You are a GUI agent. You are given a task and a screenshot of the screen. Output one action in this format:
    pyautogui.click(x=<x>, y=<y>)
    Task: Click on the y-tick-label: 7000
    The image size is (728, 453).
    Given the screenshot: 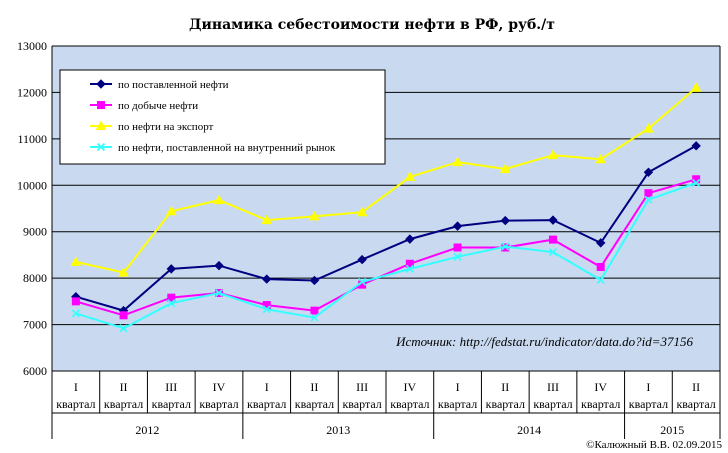 What is the action you would take?
    pyautogui.click(x=35, y=325)
    